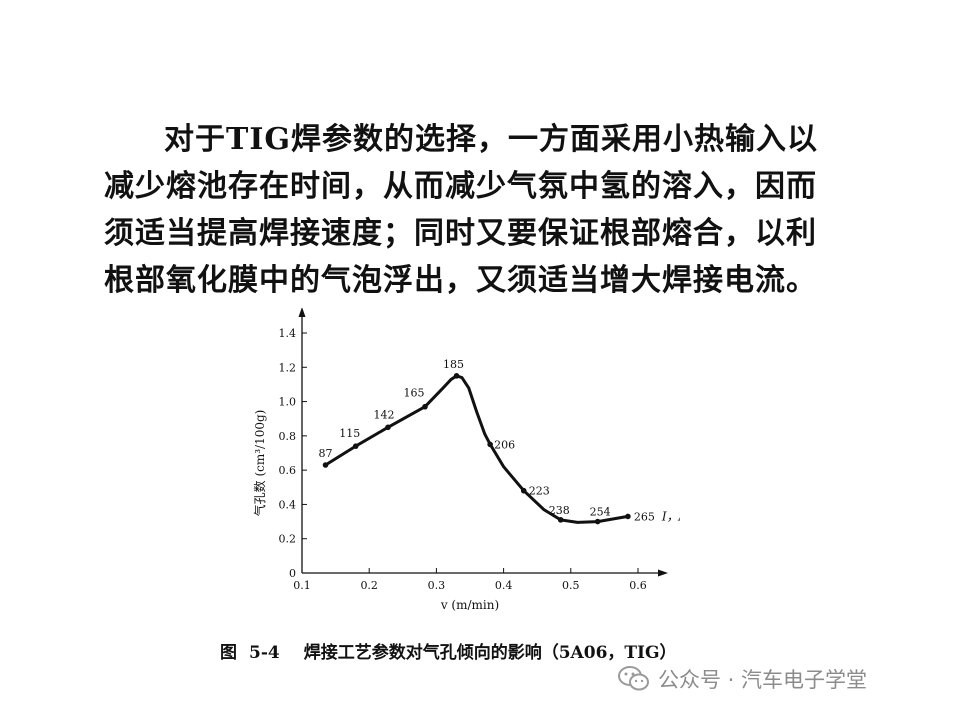  What do you see at coordinates (638, 585) in the screenshot?
I see `x-tick-label: 0.6` at bounding box center [638, 585].